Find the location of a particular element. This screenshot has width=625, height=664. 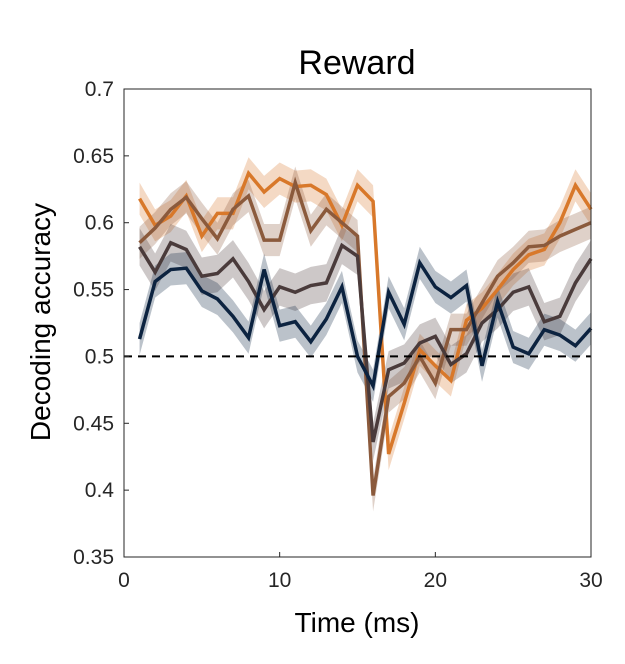

y-tick-label: 0.6 is located at coordinates (99, 223).